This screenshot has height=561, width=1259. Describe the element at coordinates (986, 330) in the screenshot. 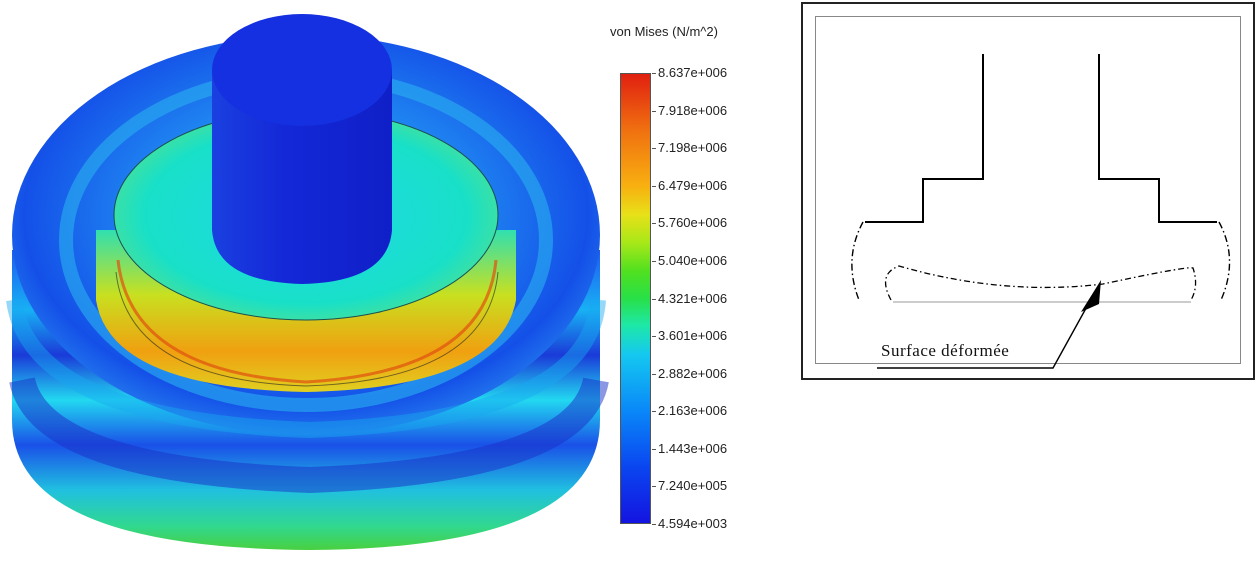

I see `leader-line` at that location.